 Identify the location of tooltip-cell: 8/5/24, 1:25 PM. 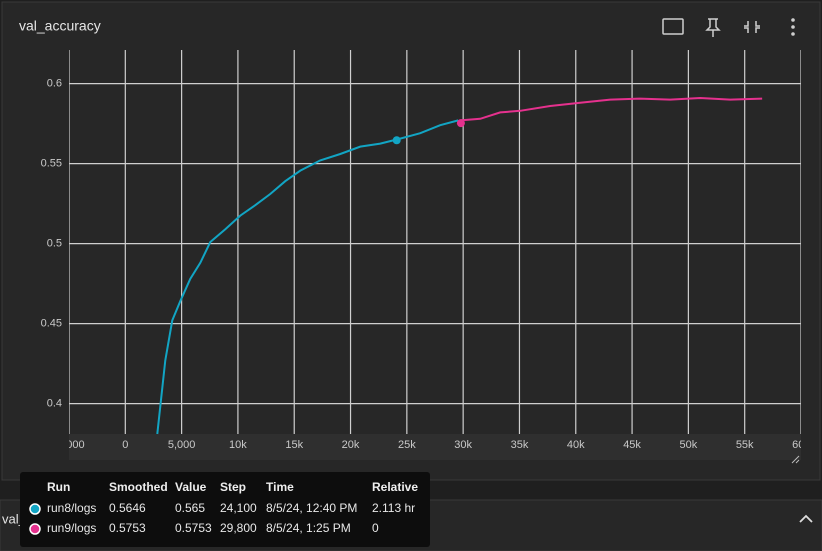
(308, 528).